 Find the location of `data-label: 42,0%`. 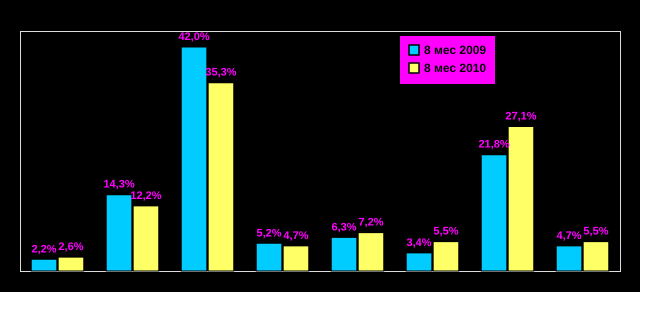

data-label: 42,0% is located at coordinates (194, 37).